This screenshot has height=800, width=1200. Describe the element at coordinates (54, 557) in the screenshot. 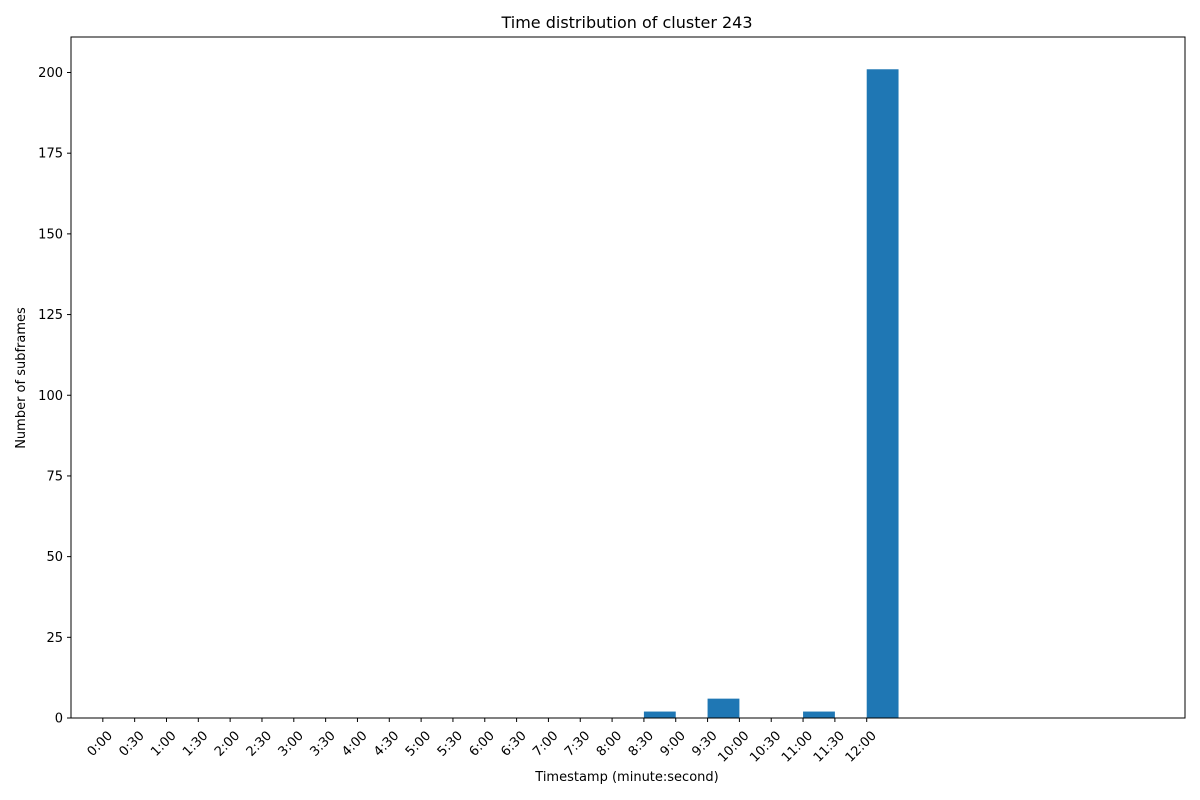

I see `y-tick-label: 50` at that location.